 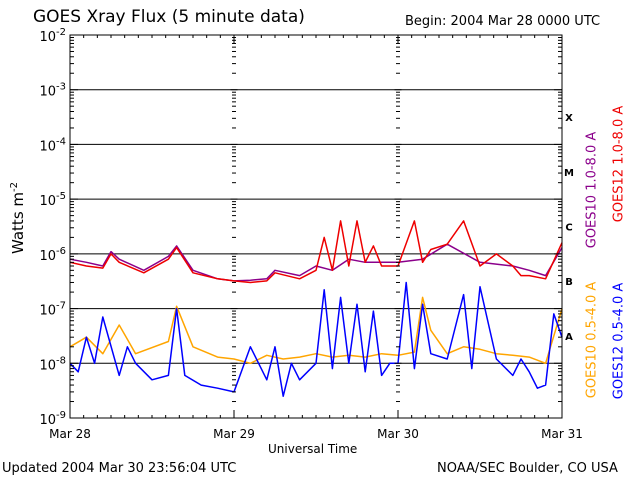 I want to click on y-axis-label: Watts m-2, so click(x=18, y=218).